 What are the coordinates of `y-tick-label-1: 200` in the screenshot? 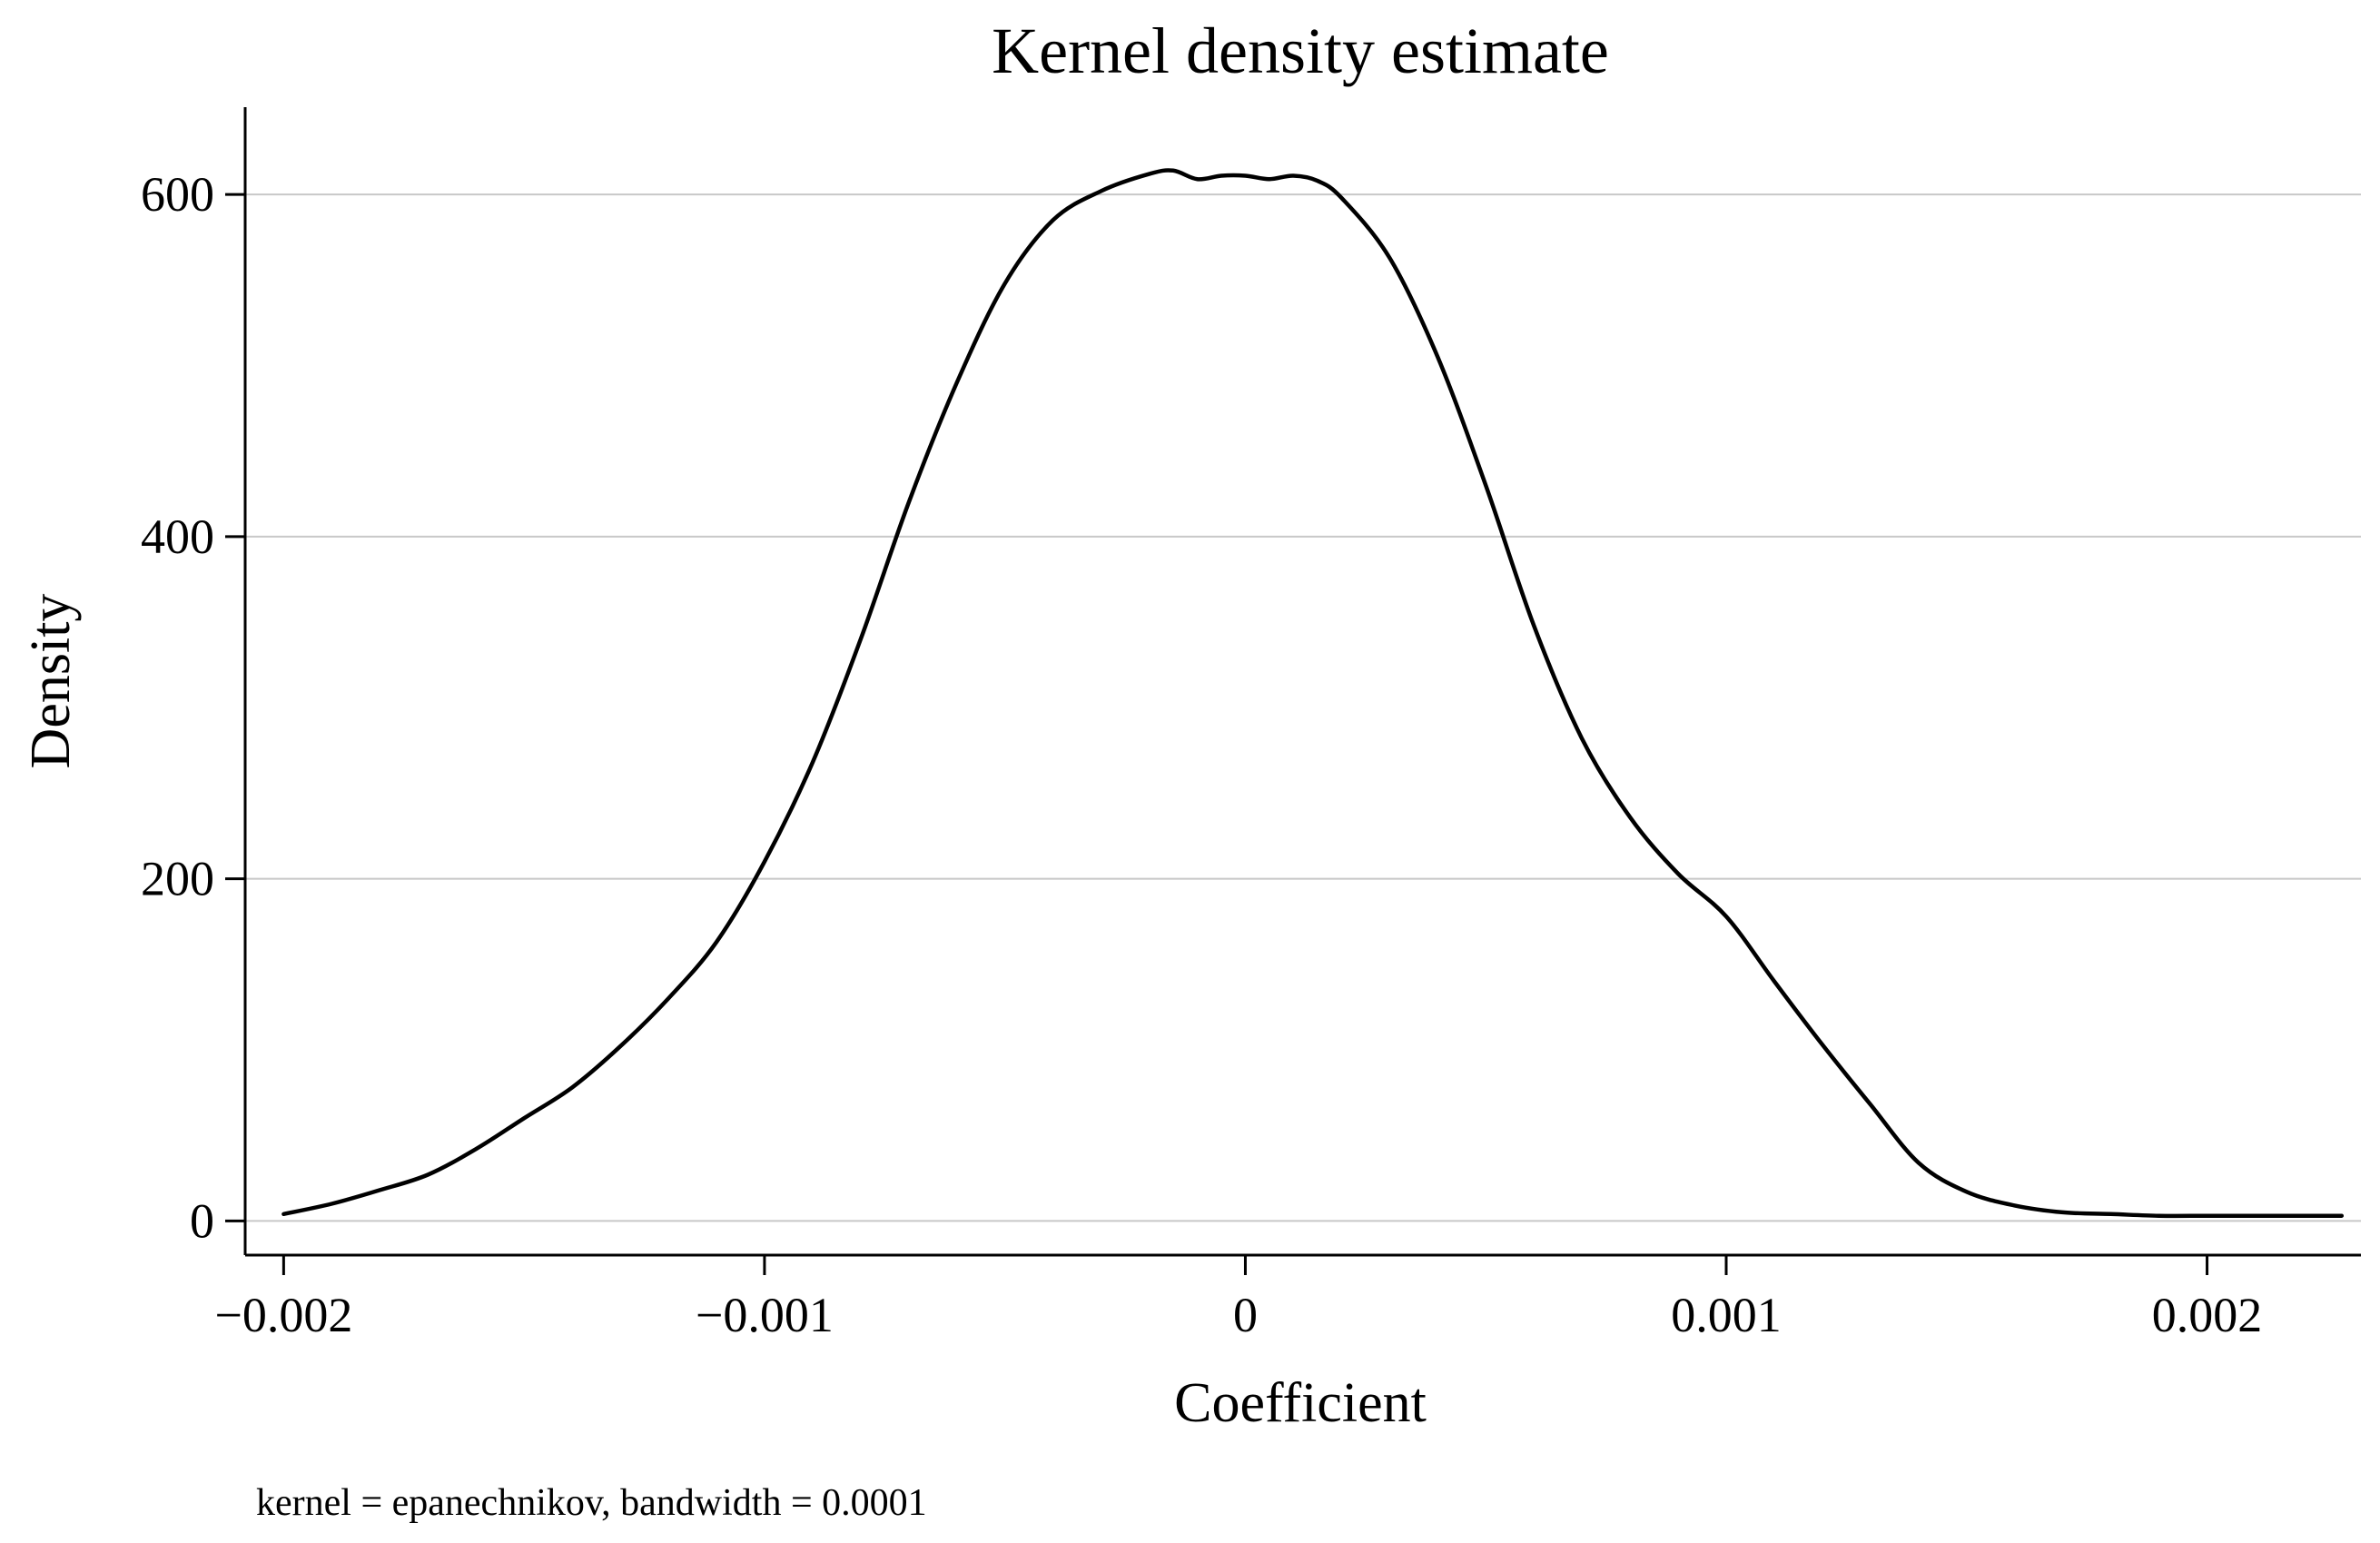 It's located at (177, 879).